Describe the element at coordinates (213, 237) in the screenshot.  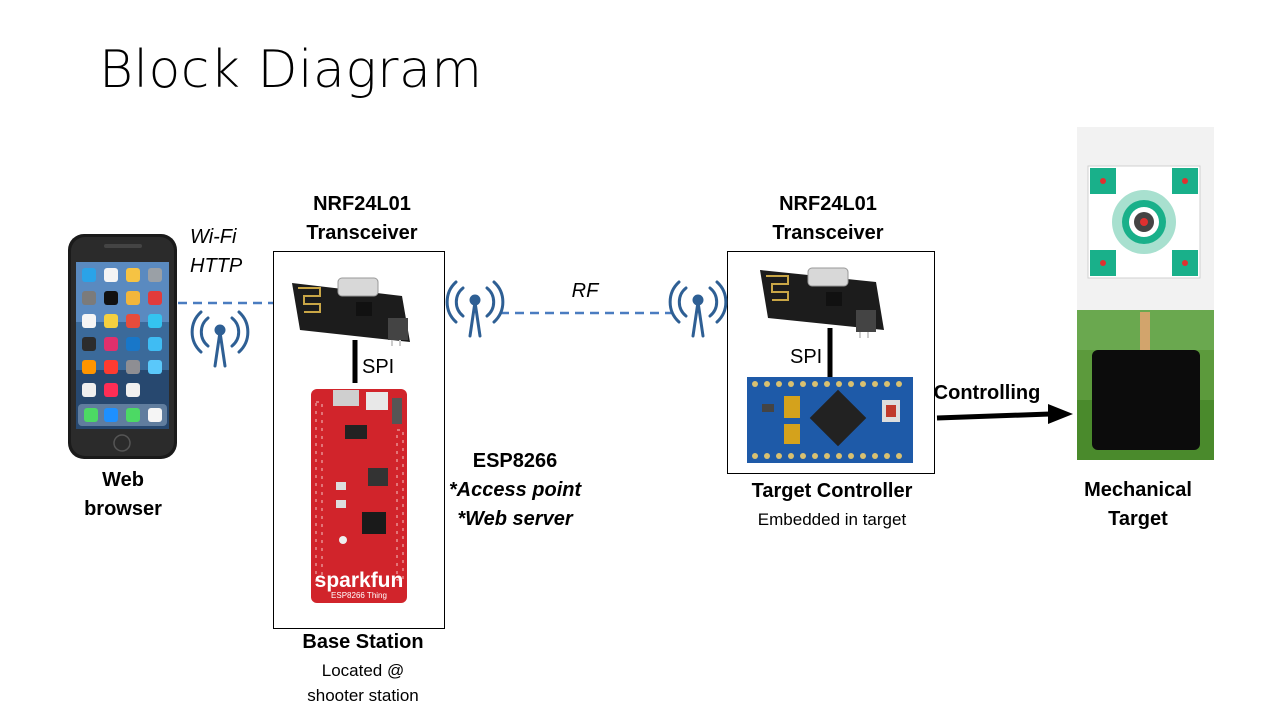
I see `wifi-label: Wi-Fi` at that location.